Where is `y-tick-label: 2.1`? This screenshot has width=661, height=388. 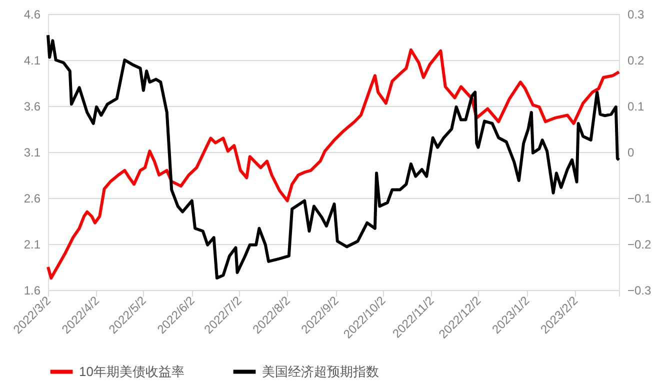 y-tick-label: 2.1 is located at coordinates (32, 245).